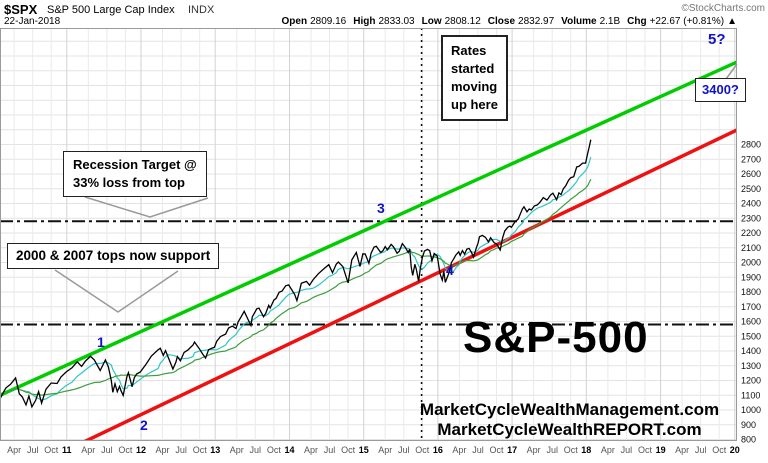  I want to click on svg-text: 2100, so click(751, 248).